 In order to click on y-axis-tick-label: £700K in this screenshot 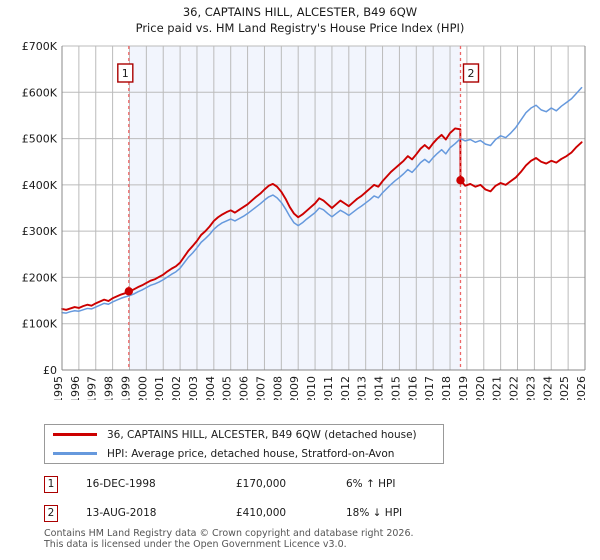, I will do `click(40, 46)`.